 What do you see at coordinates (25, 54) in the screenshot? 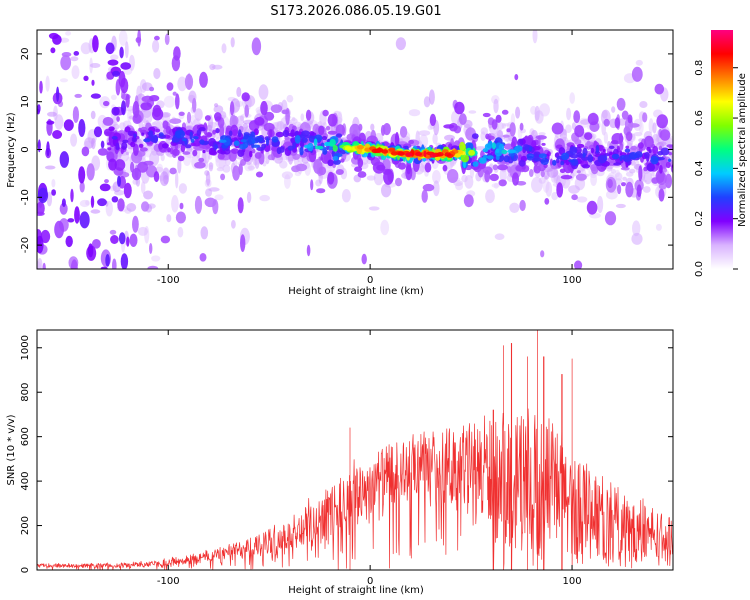
I see `spectrogram-y-tick-label: 20` at bounding box center [25, 54].